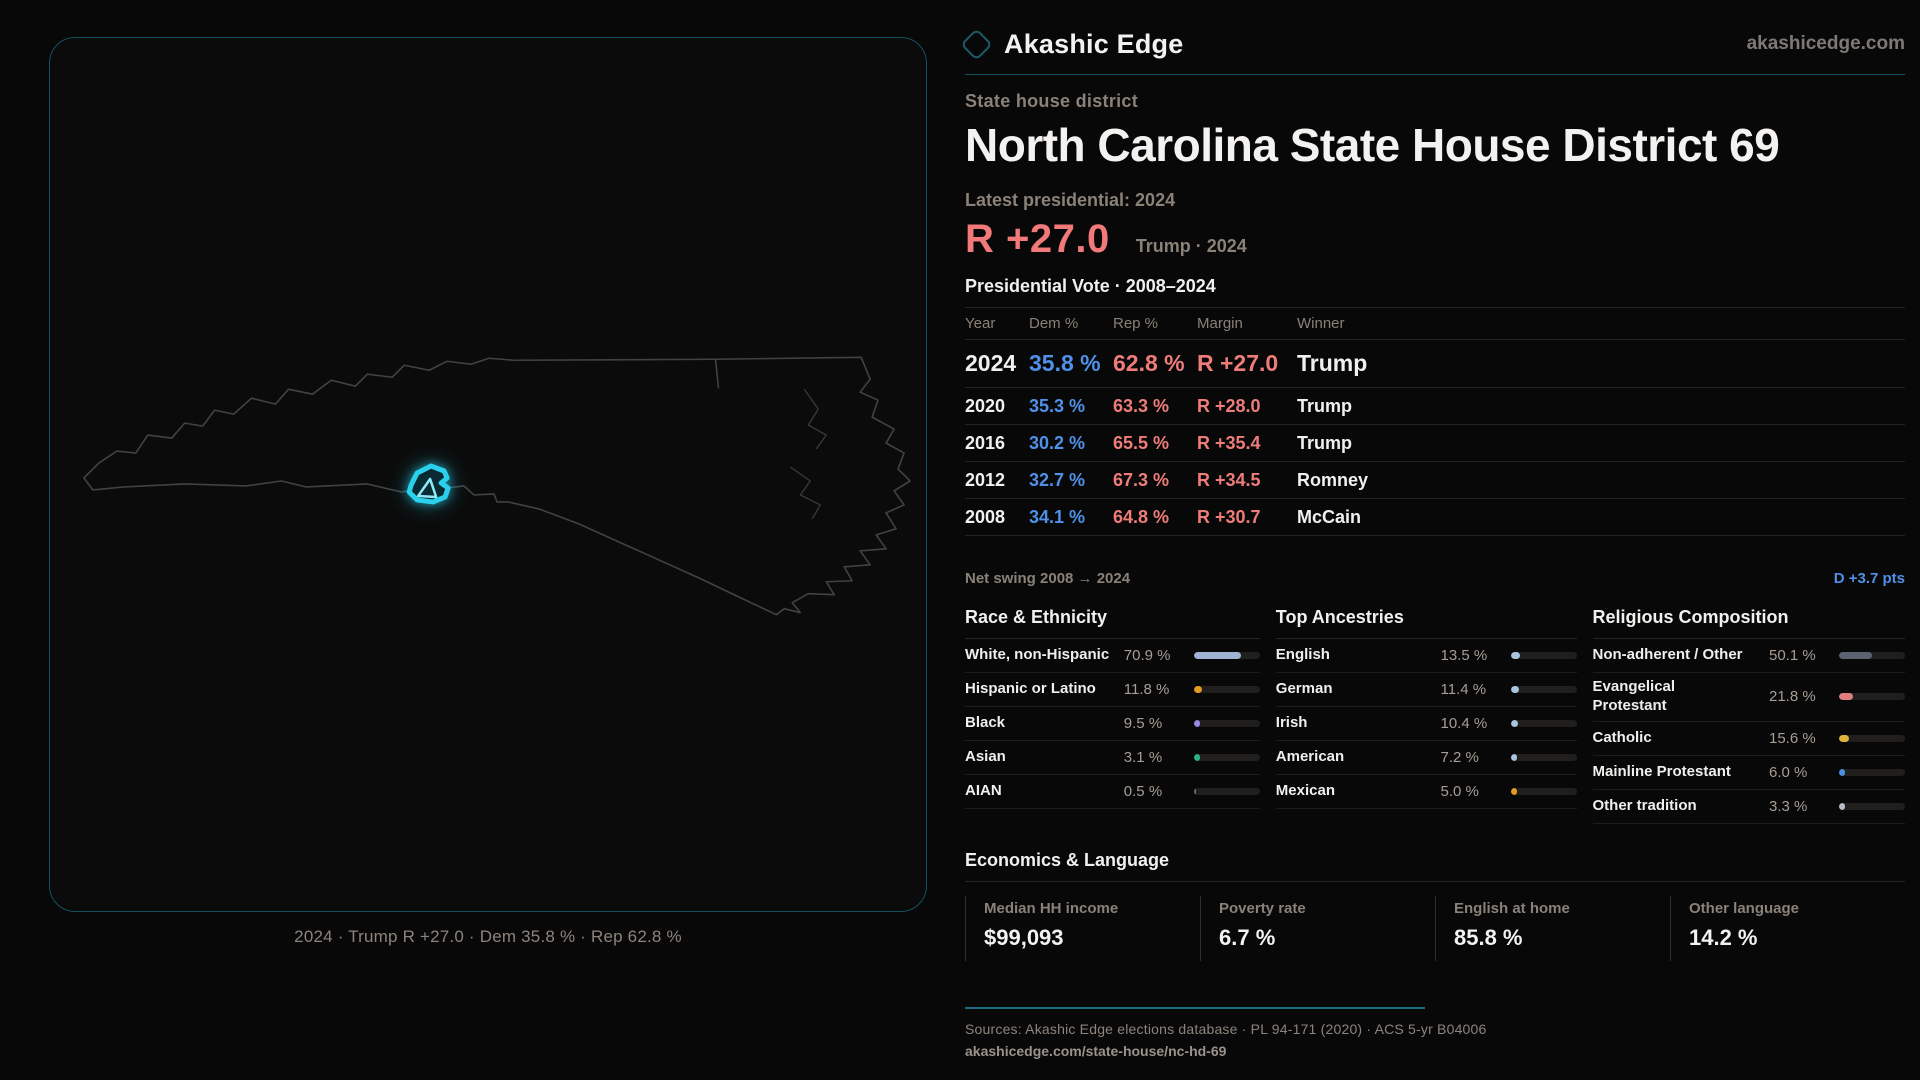  Describe the element at coordinates (1792, 697) in the screenshot. I see `demo-value: 21.8 %` at that location.